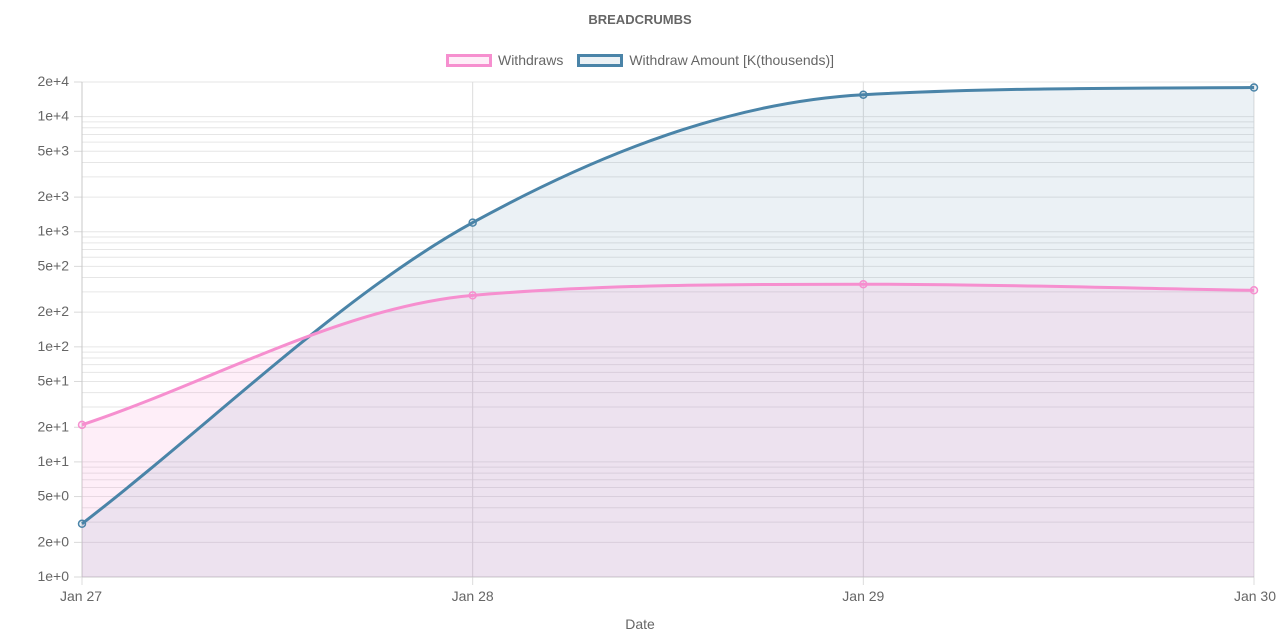 Image resolution: width=1280 pixels, height=640 pixels. I want to click on x-axis-title: Date, so click(640, 624).